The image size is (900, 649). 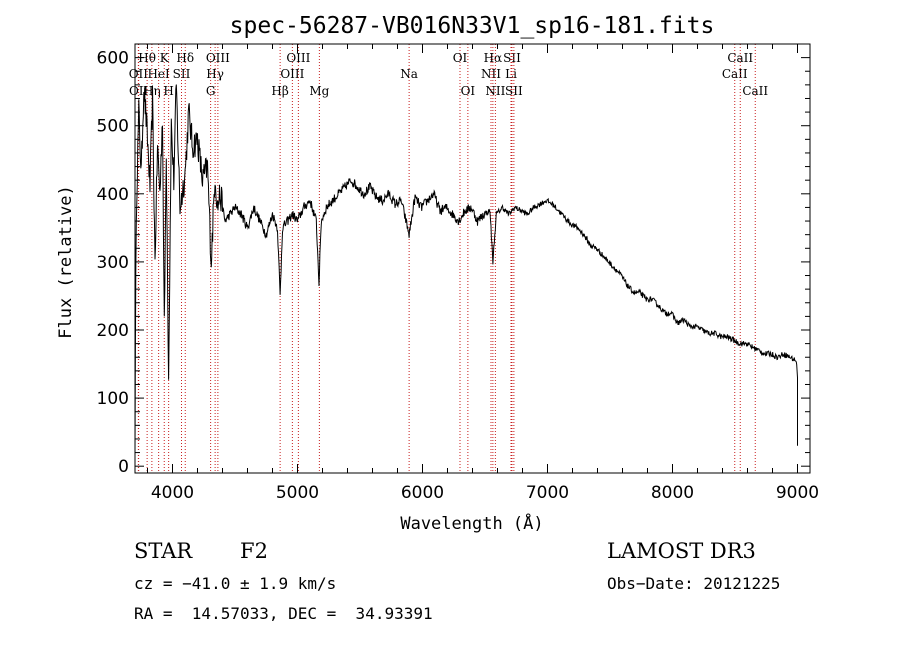 What do you see at coordinates (297, 493) in the screenshot?
I see `x-tick-label-1: 5000` at bounding box center [297, 493].